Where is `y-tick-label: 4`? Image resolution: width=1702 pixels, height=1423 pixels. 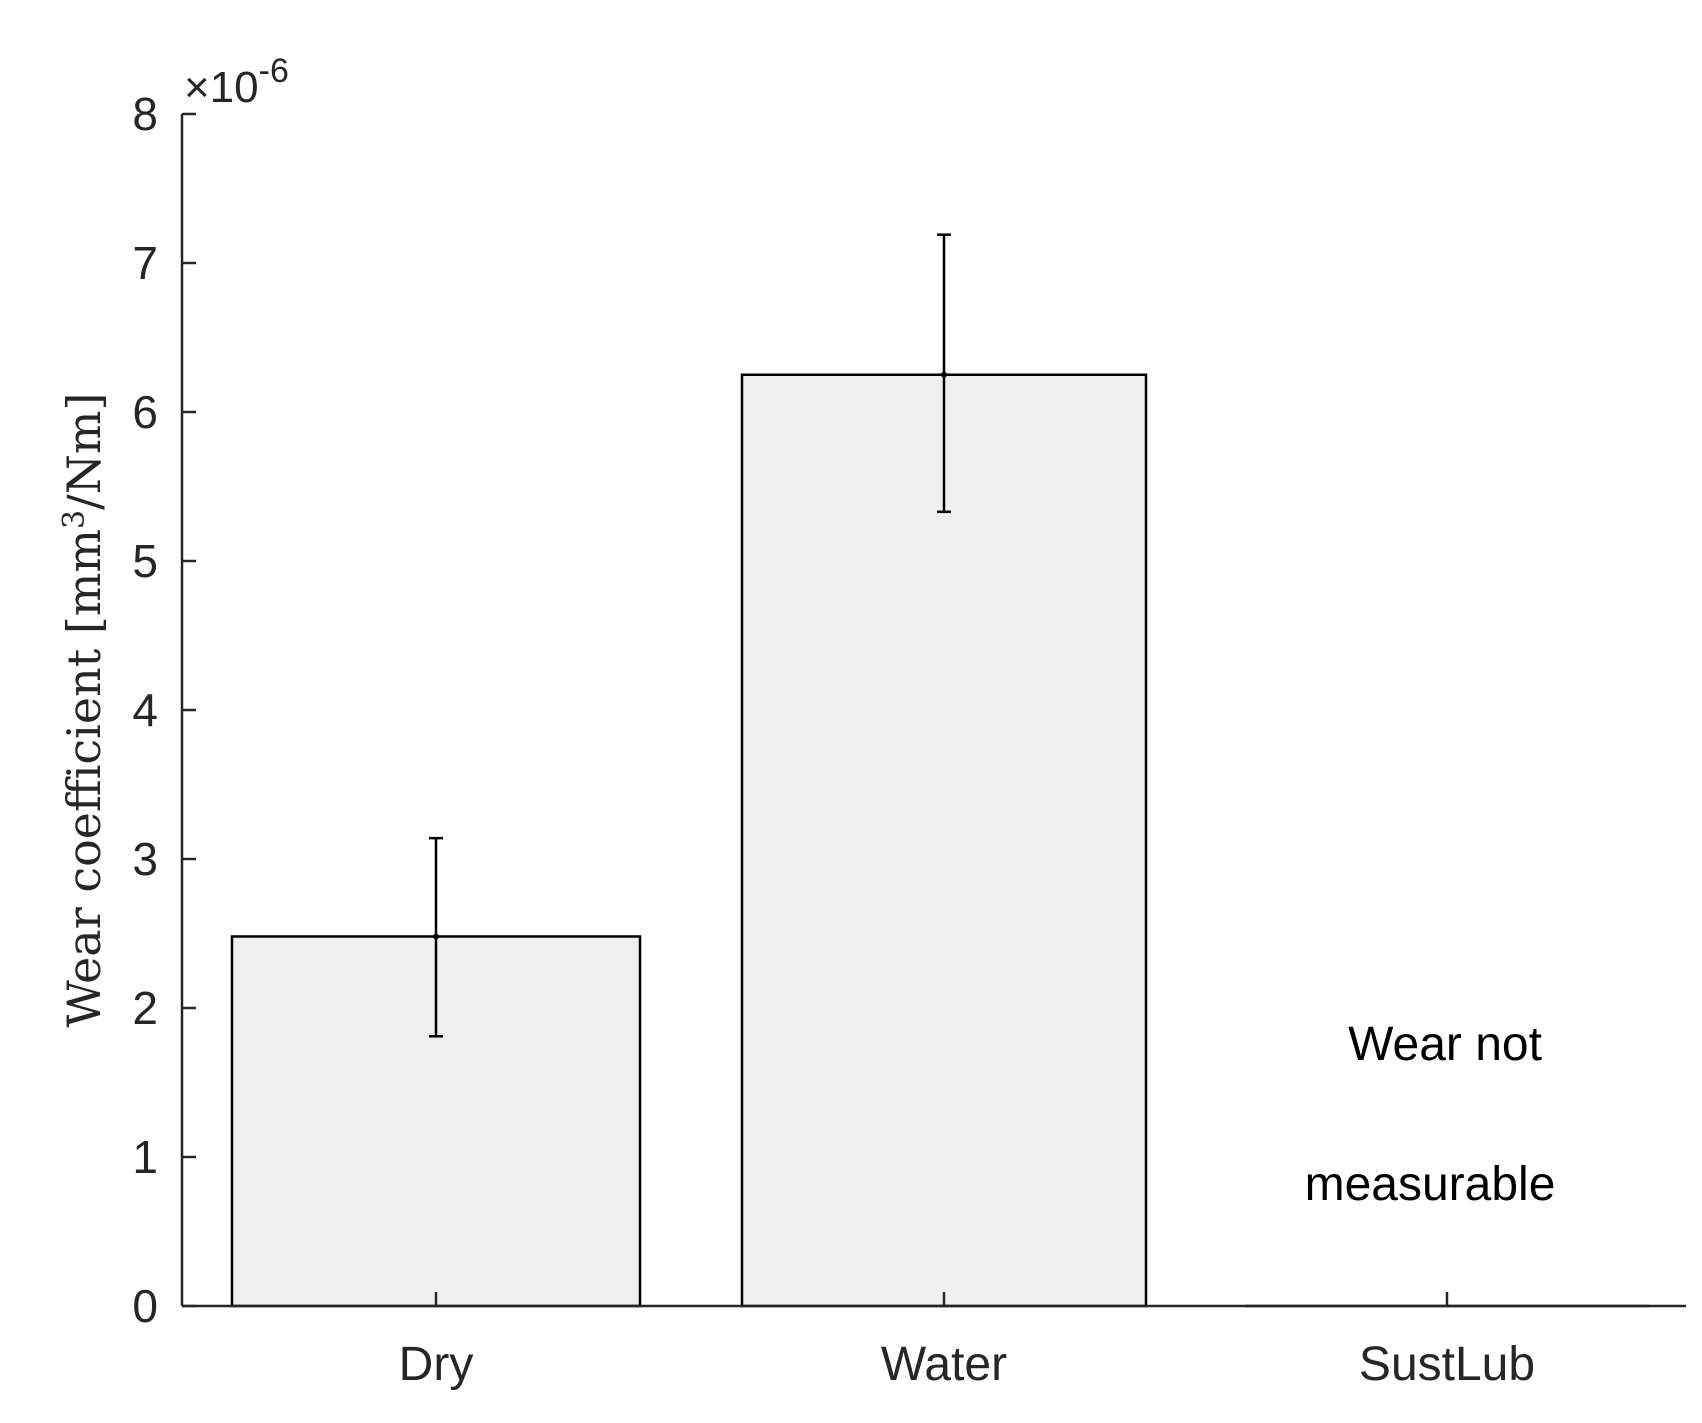 y-tick-label: 4 is located at coordinates (145, 710).